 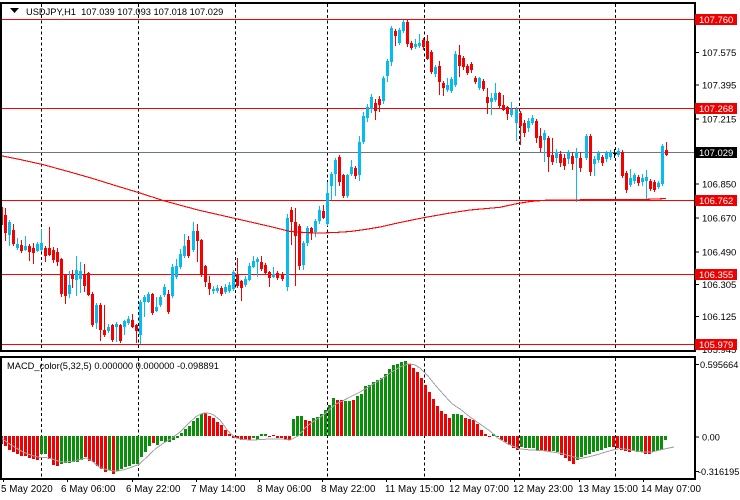 What do you see at coordinates (719, 253) in the screenshot?
I see `svg-text: 106.490` at bounding box center [719, 253].